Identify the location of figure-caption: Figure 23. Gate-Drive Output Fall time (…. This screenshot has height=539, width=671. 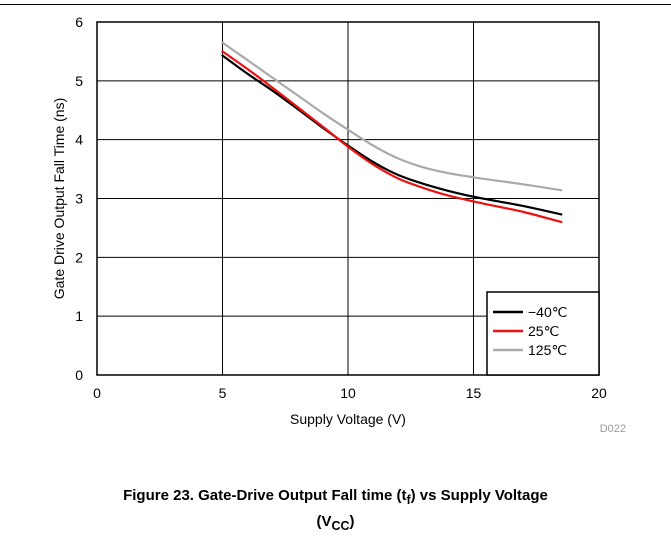
(335, 511).